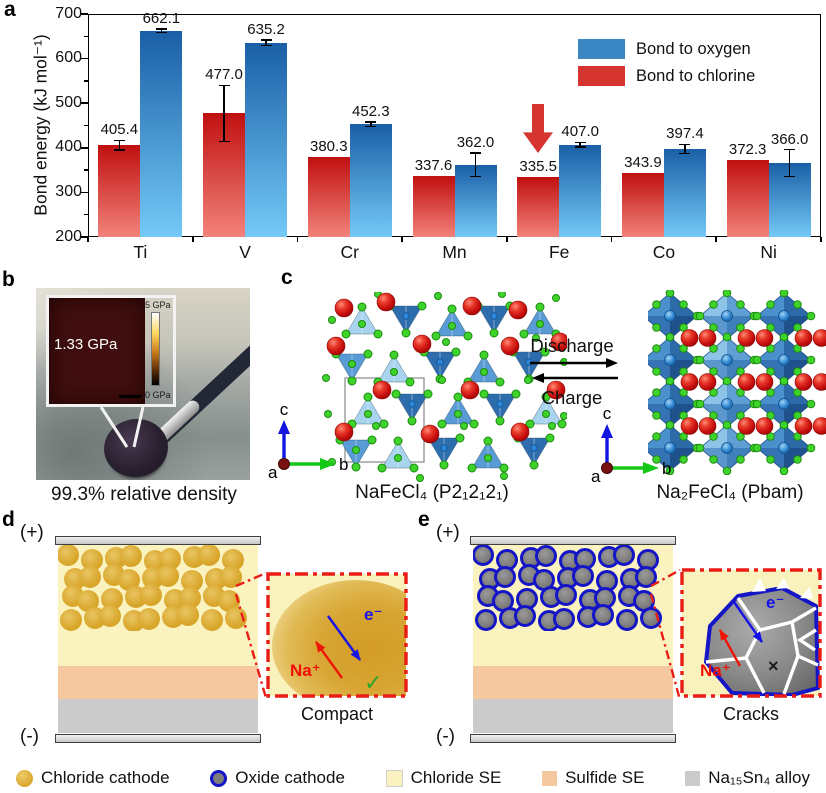  Describe the element at coordinates (97, 351) in the screenshot. I see `afm-modulus-map: 1.33 GPa` at that location.